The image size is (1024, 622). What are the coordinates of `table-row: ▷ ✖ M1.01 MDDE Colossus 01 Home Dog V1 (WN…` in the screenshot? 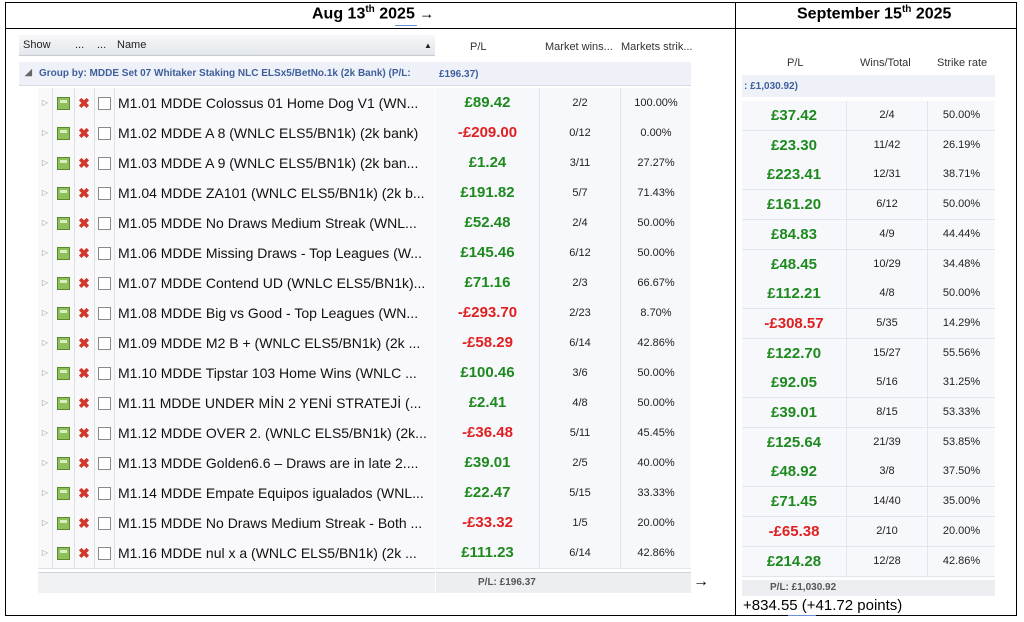 It's located at (236, 103).